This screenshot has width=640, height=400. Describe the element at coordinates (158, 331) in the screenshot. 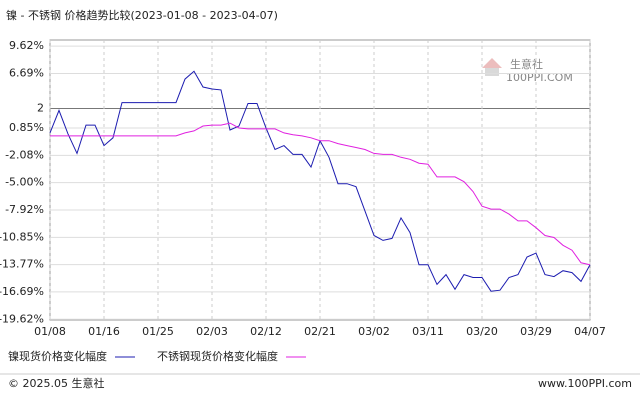

I see `x-tick-label: 01/25` at that location.